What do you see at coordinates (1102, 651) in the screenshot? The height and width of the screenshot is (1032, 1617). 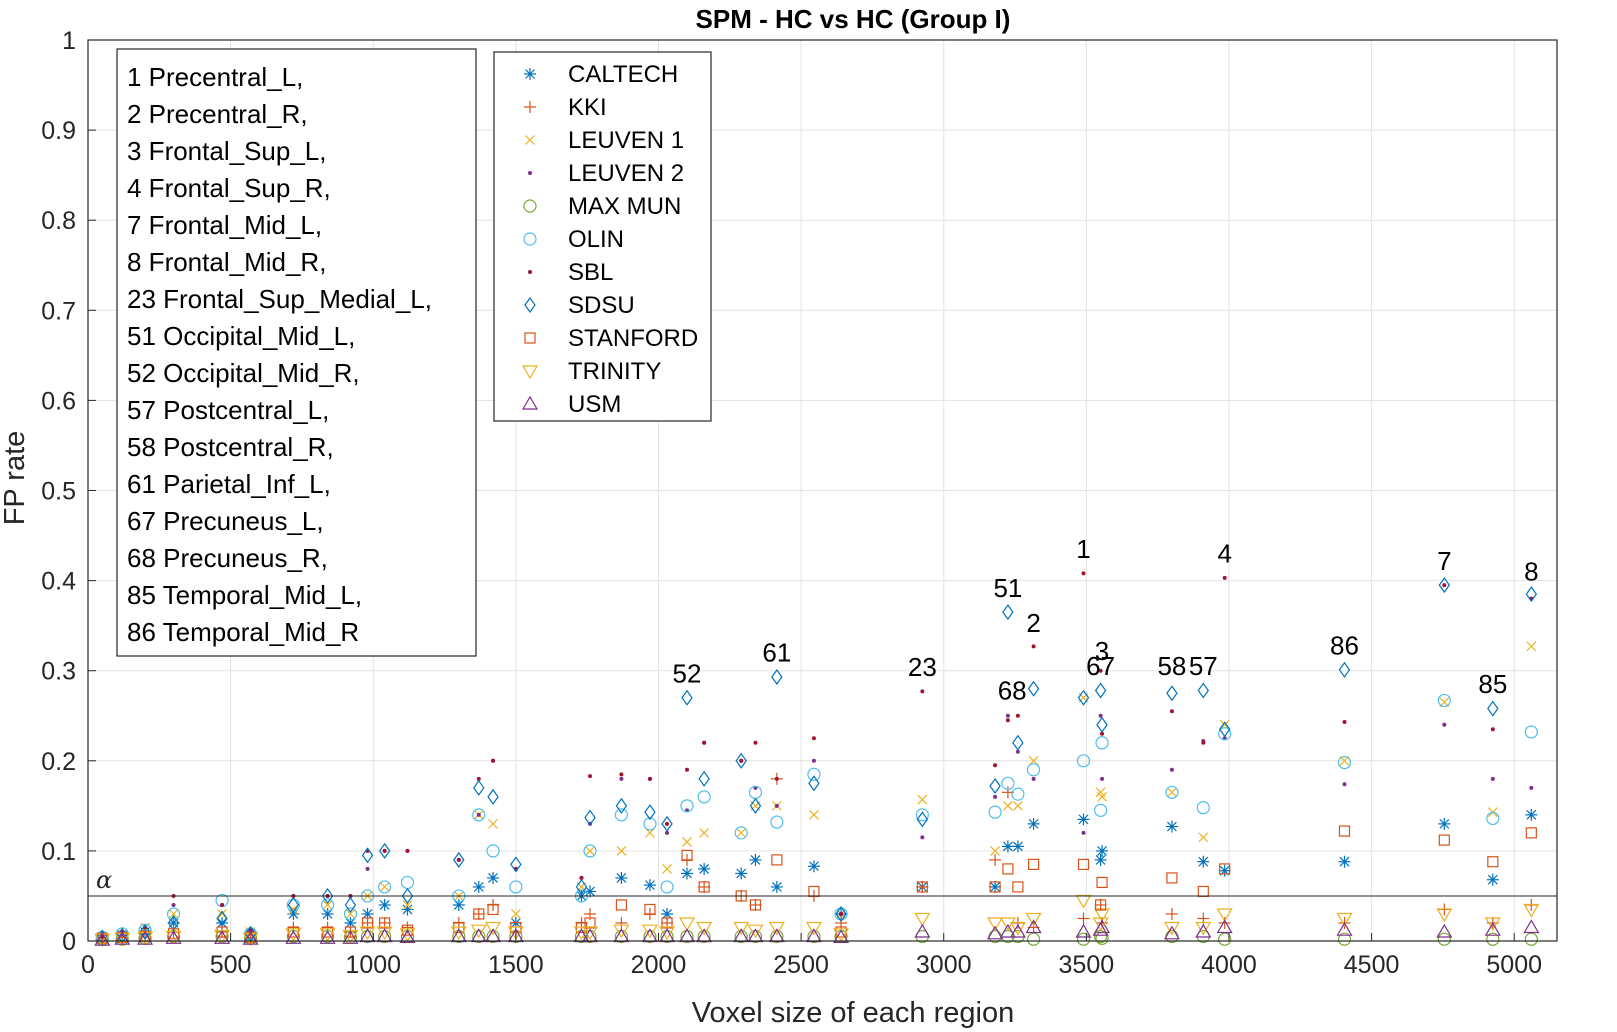 I see `region-annotation: 3` at bounding box center [1102, 651].